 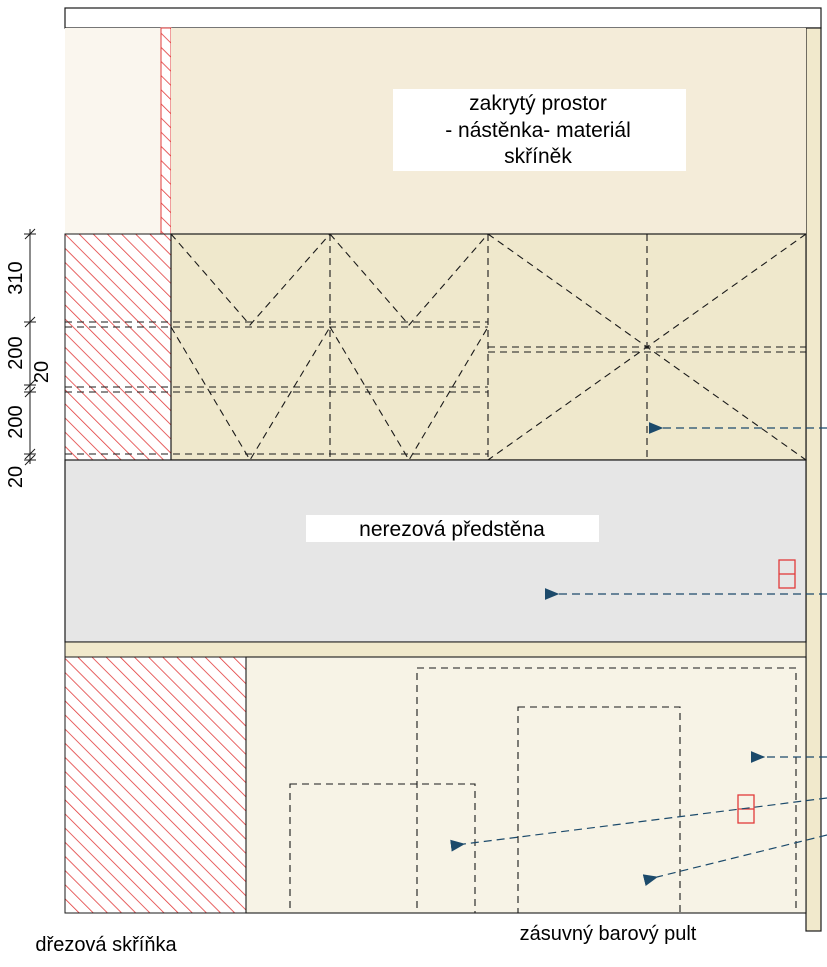 What do you see at coordinates (16, 277) in the screenshot?
I see `dim-310: 310` at bounding box center [16, 277].